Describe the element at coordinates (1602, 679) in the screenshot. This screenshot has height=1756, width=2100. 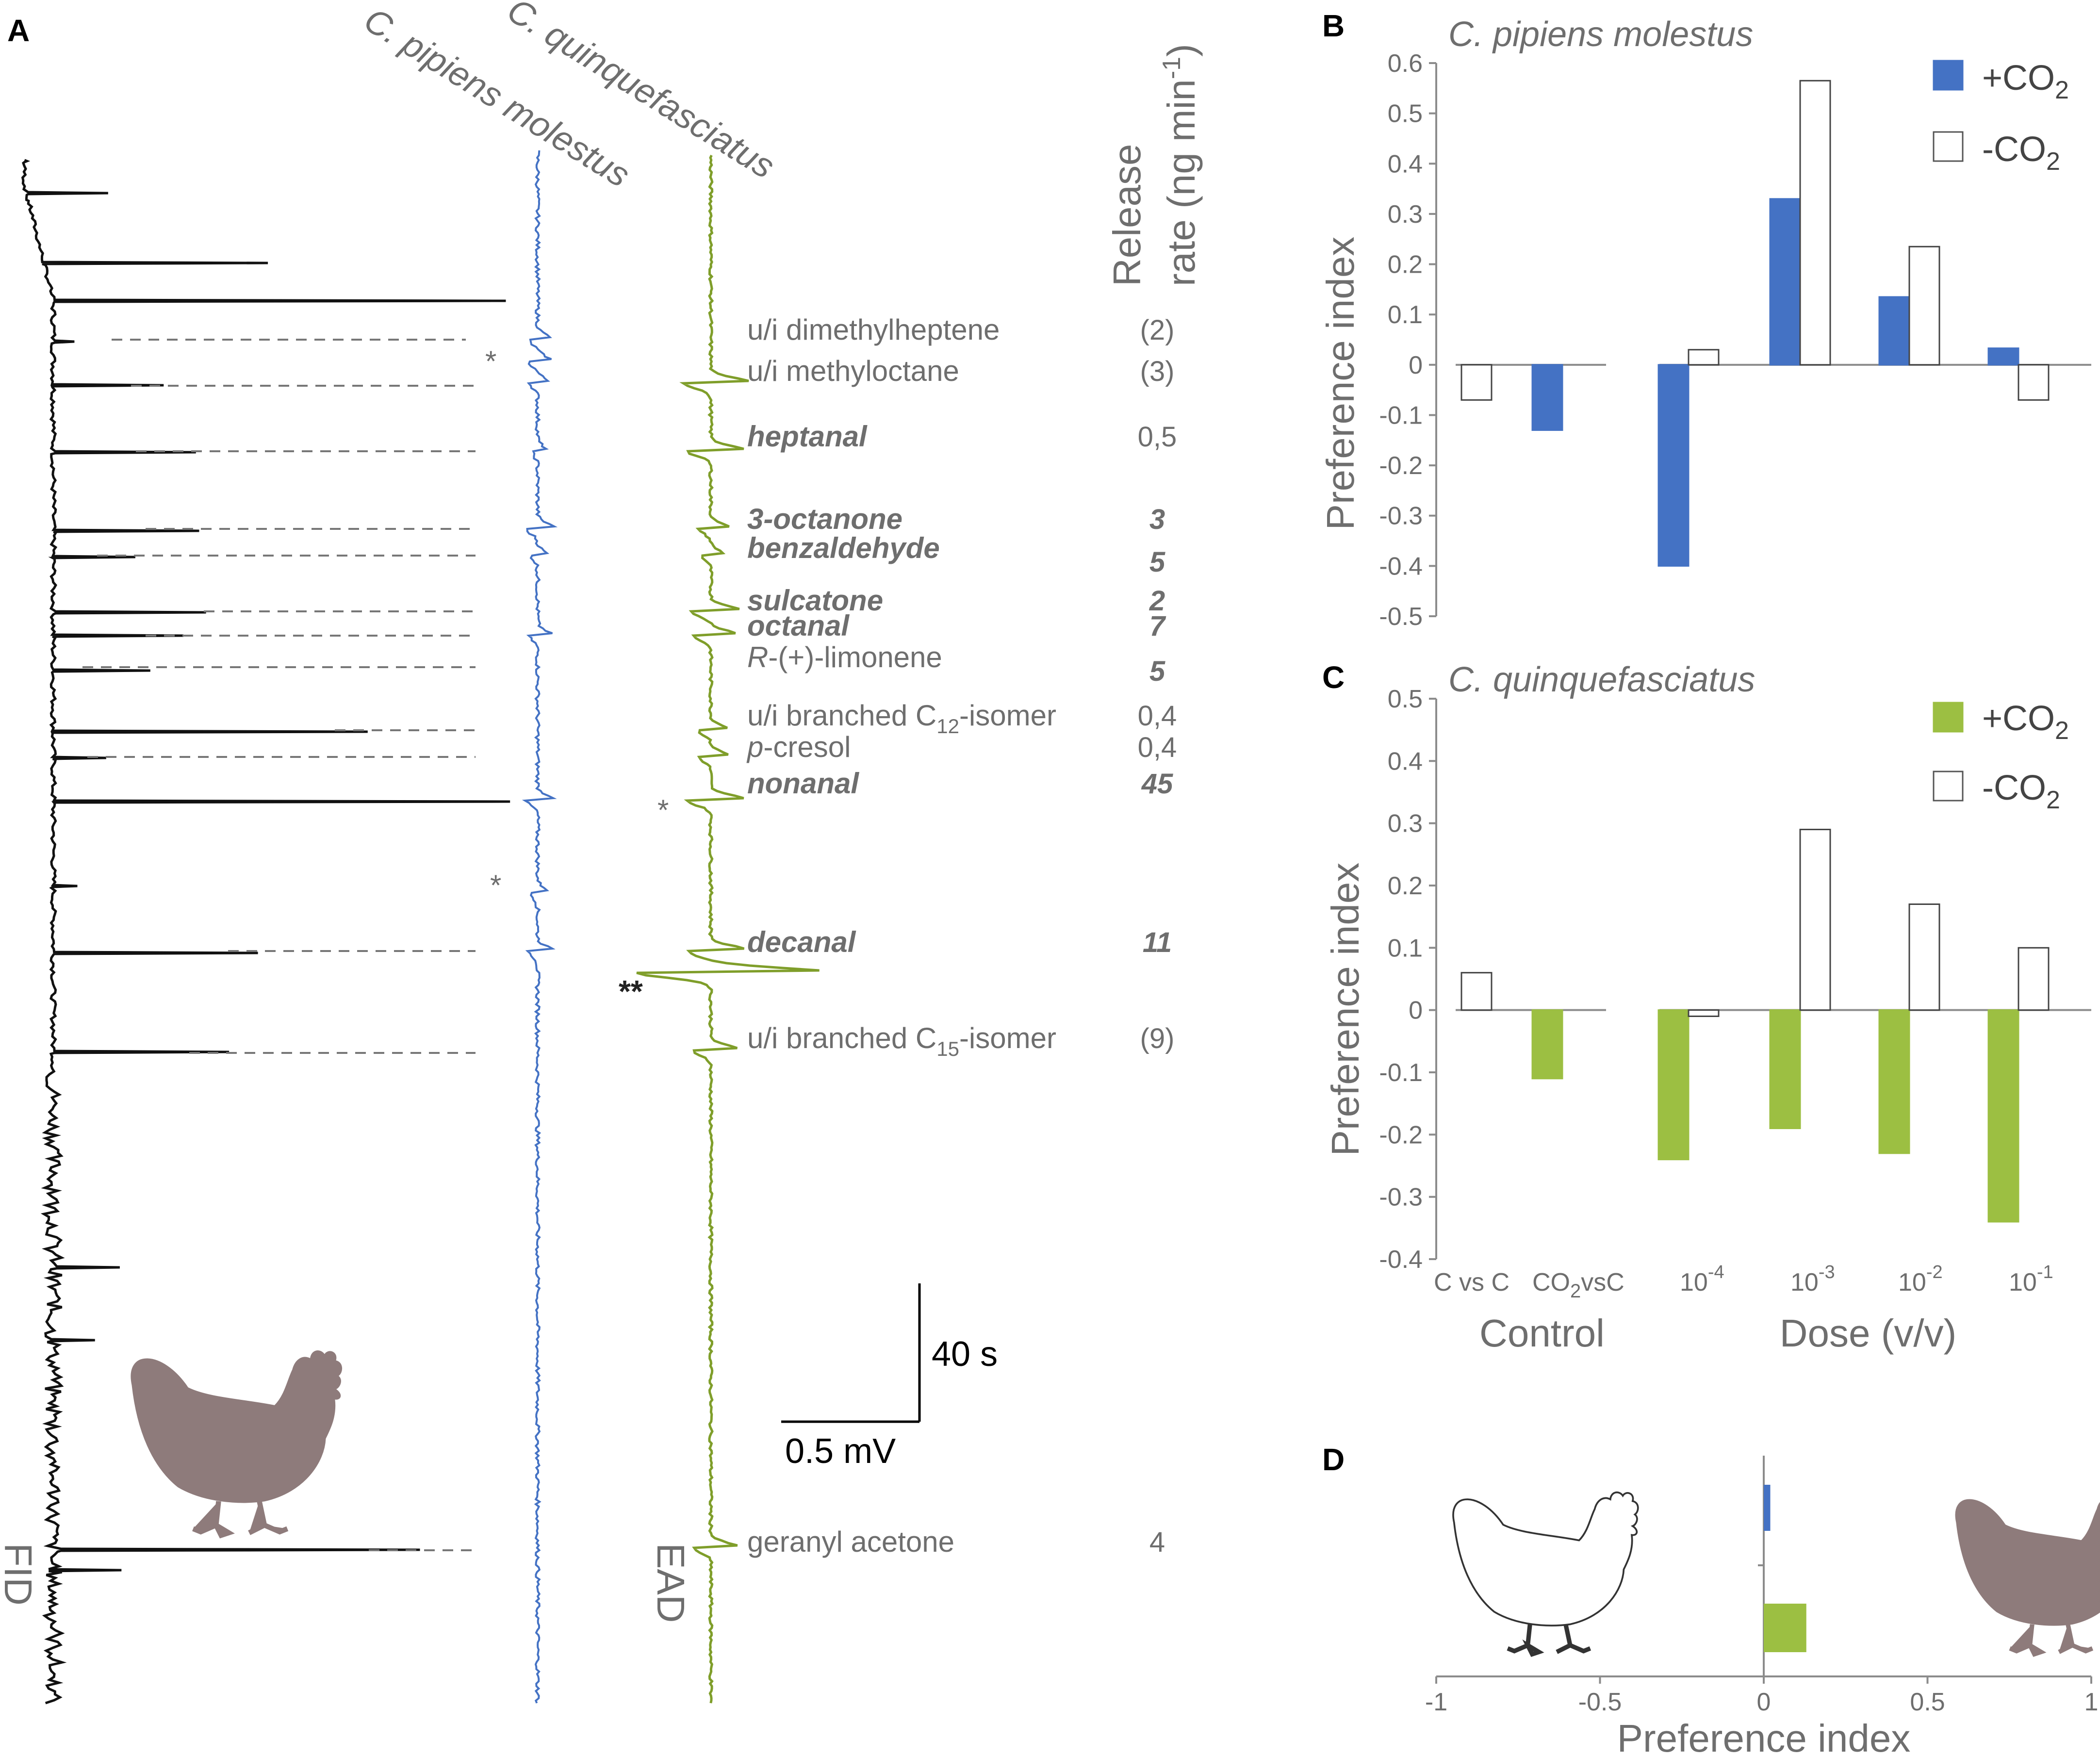
I see `chart-c-title: C. quinquefasciatus` at that location.